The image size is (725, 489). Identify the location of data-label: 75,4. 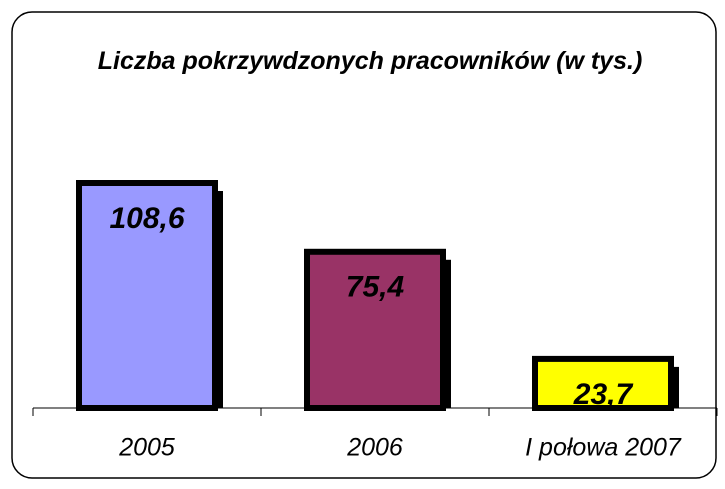
(375, 287).